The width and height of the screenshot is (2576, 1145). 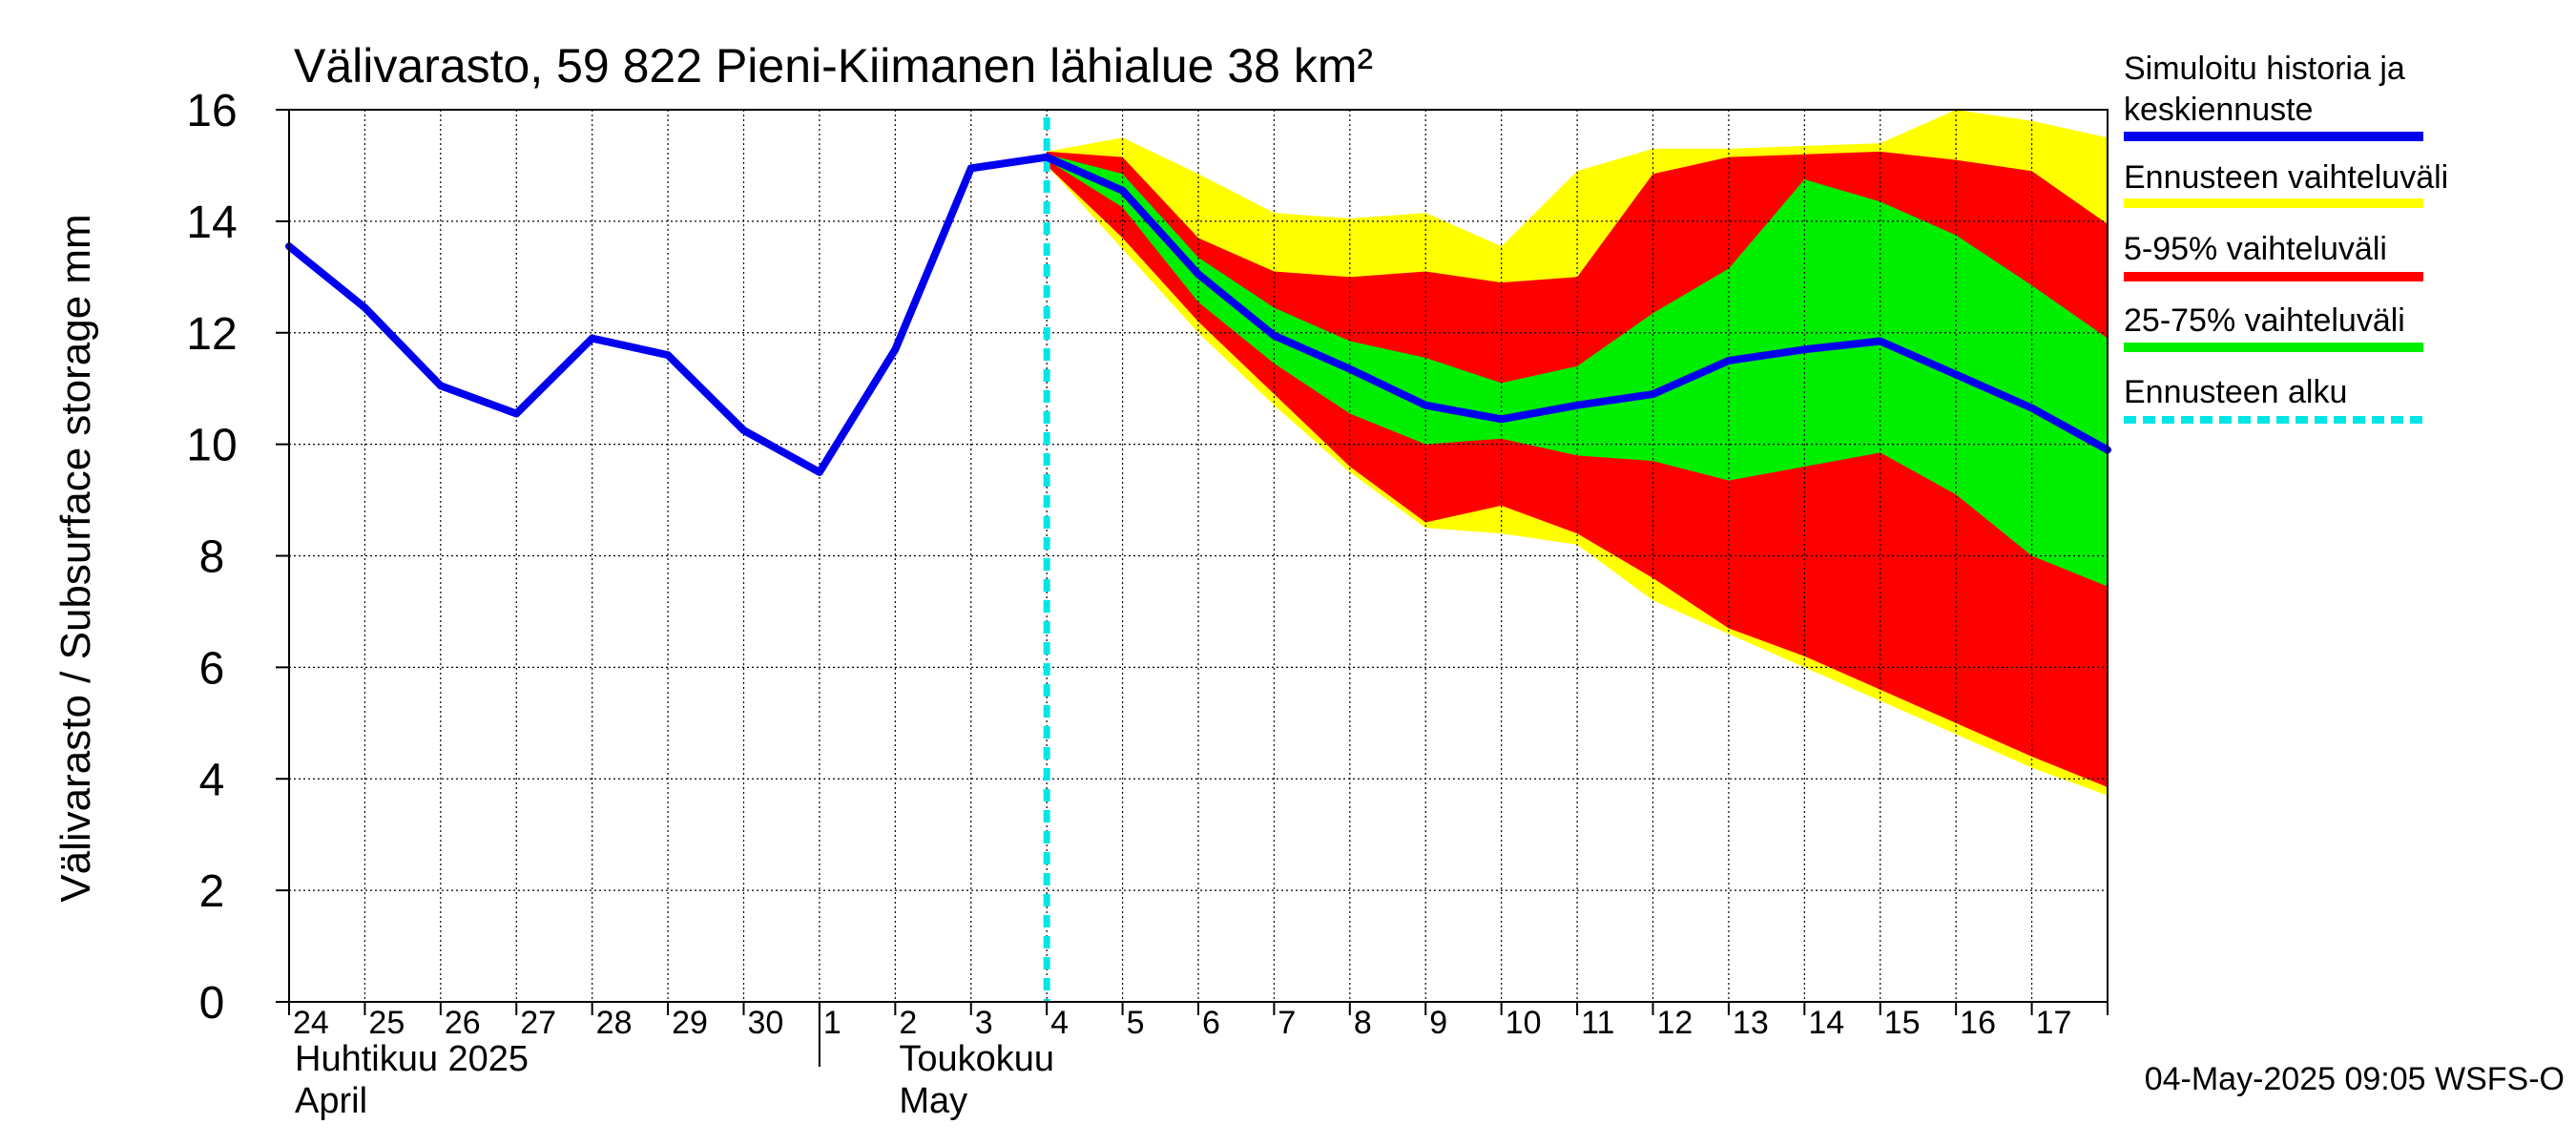 What do you see at coordinates (211, 335) in the screenshot?
I see `y-tick-label: 12` at bounding box center [211, 335].